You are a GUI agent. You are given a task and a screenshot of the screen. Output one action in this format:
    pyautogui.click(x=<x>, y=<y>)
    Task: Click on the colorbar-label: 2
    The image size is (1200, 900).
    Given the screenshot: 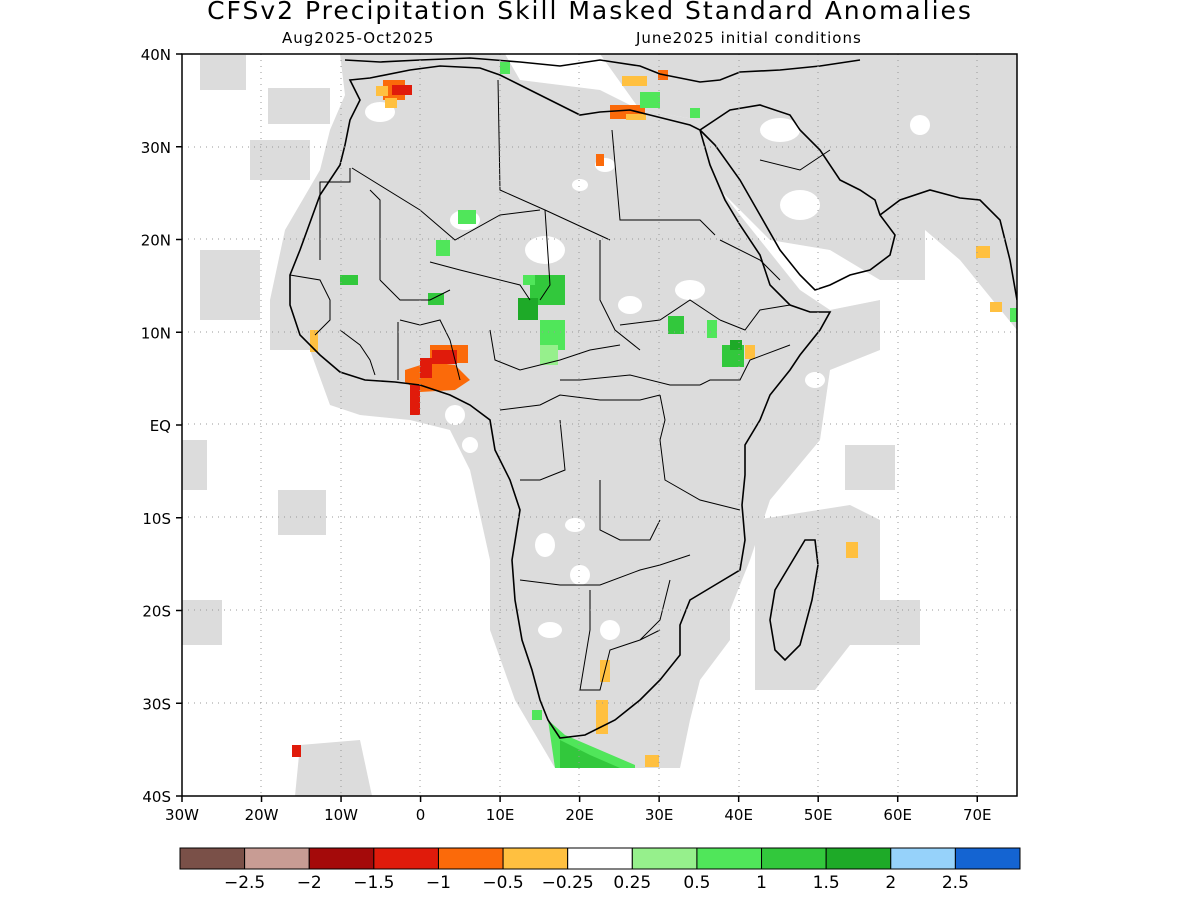 What is the action you would take?
    pyautogui.click(x=890, y=883)
    